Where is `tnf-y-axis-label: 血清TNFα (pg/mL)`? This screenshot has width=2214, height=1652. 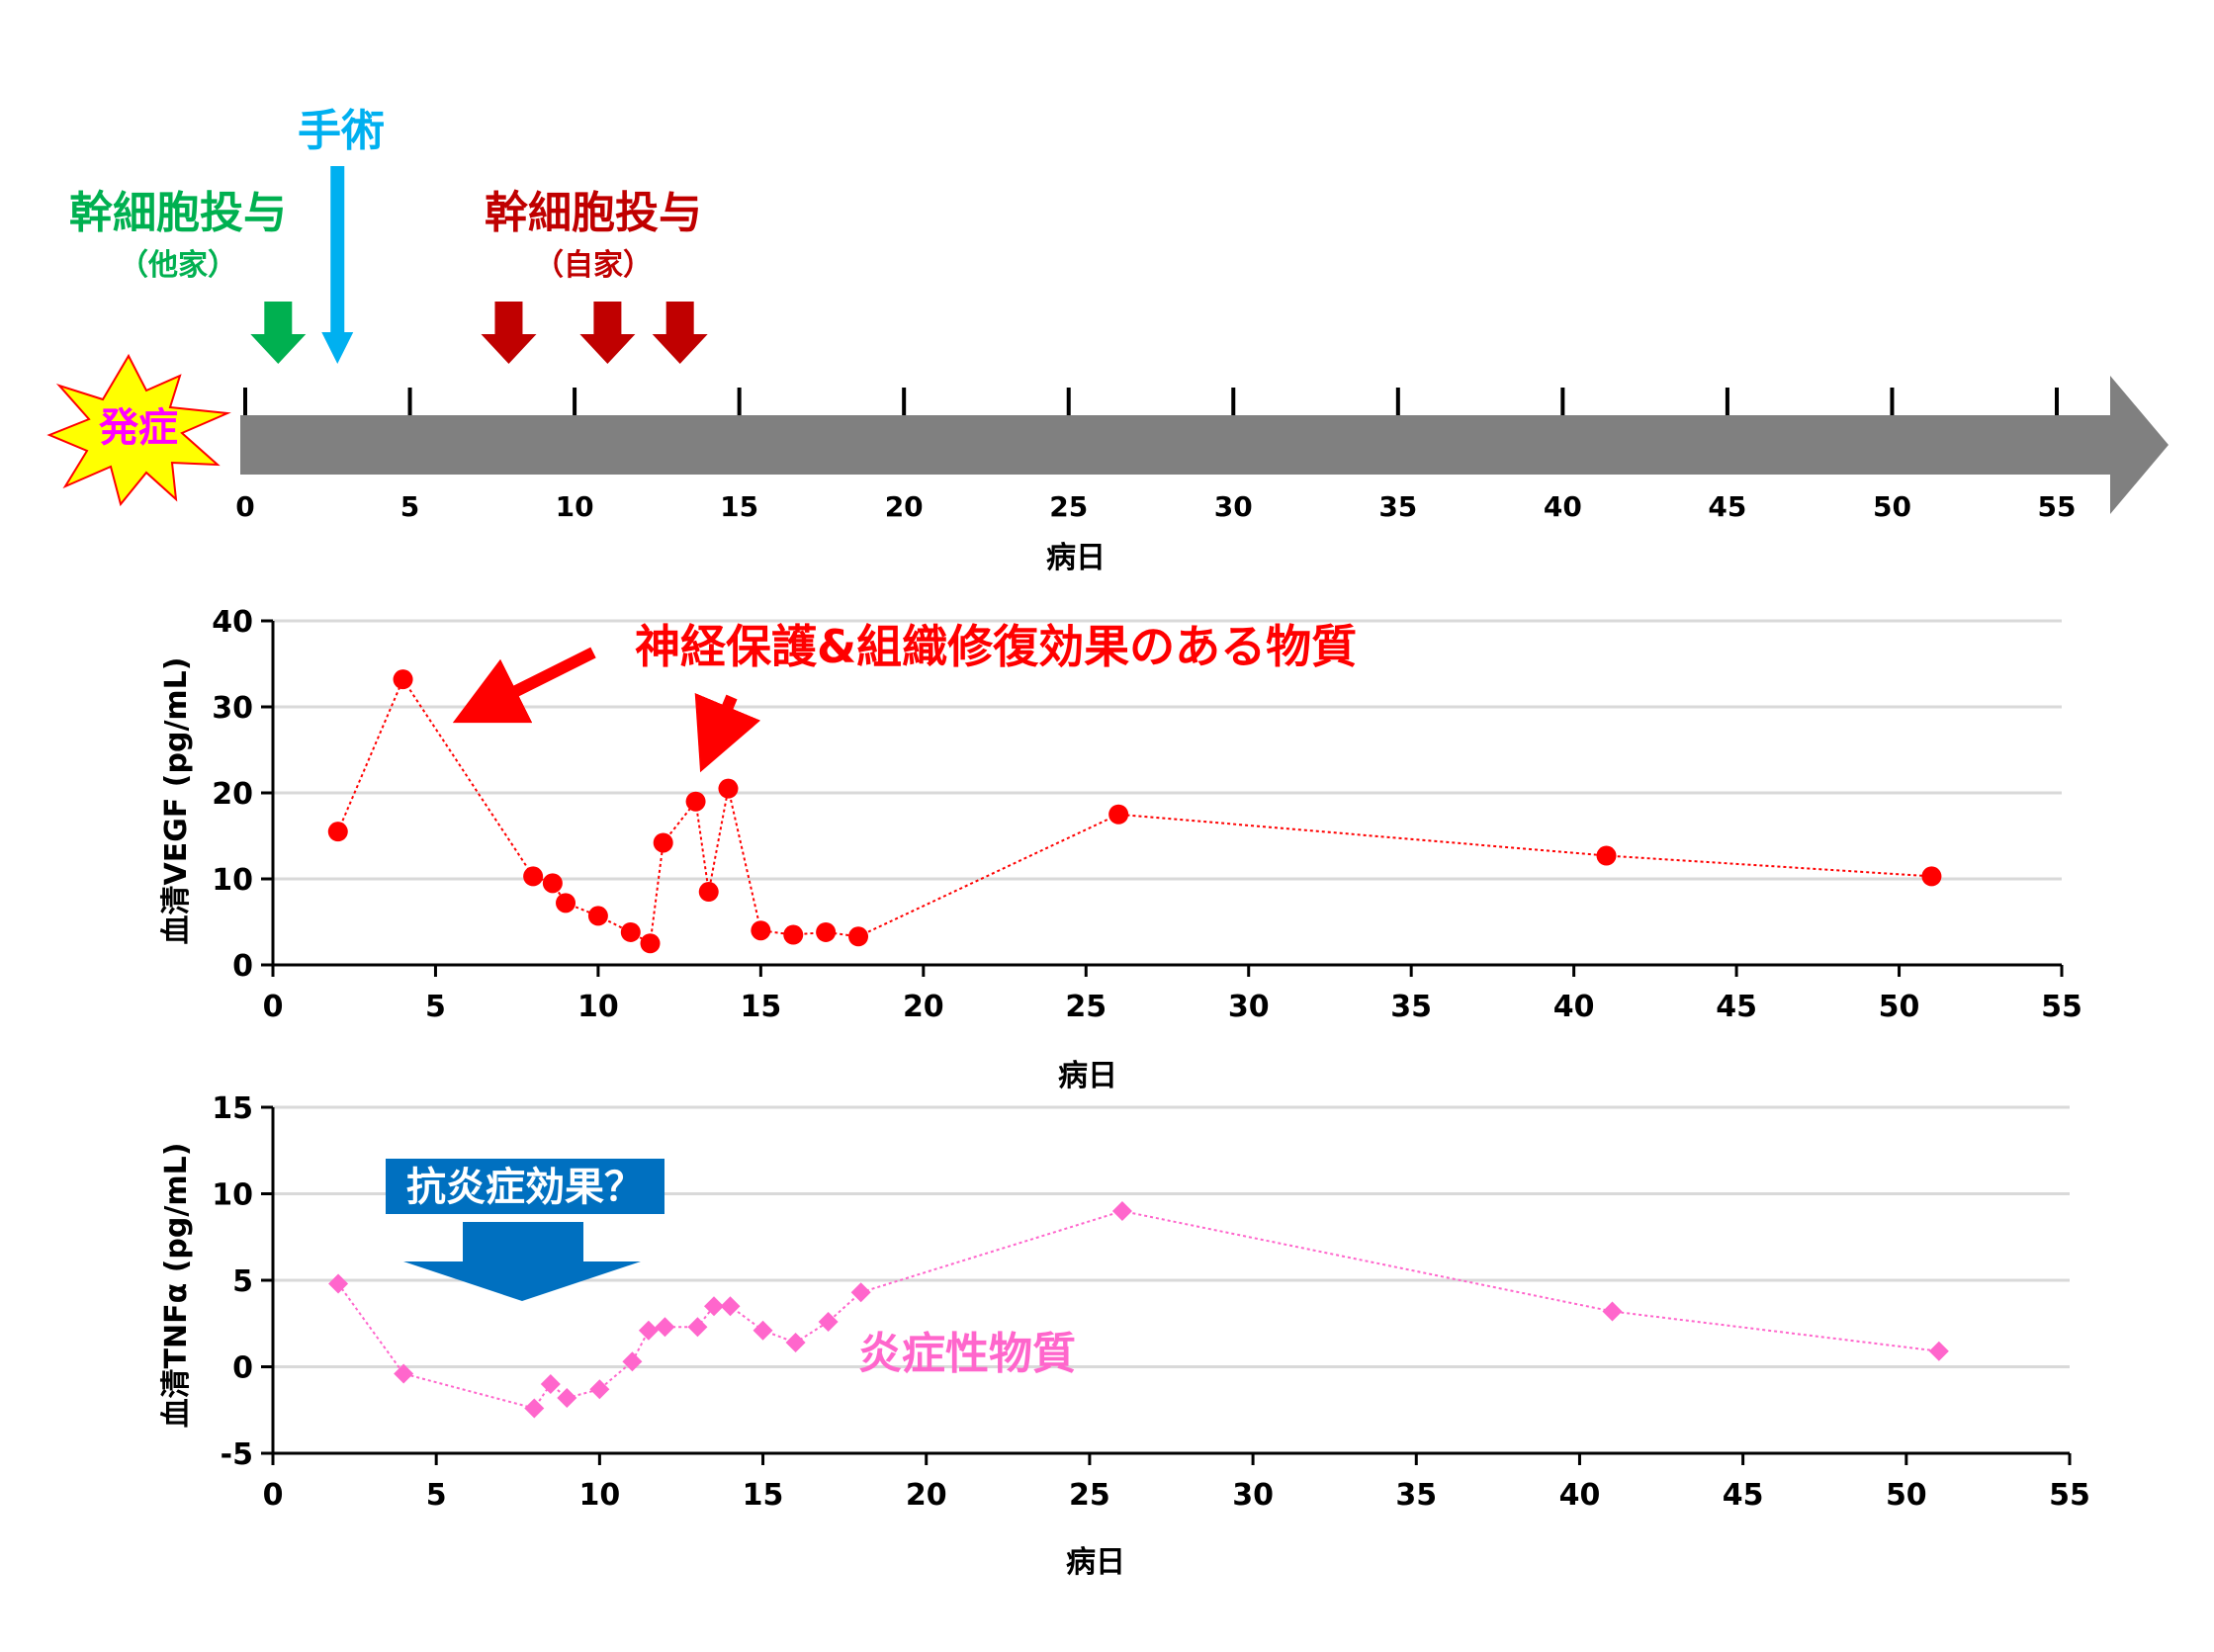
tnf-y-axis-label: 血清TNFα (pg/mL) is located at coordinates (176, 1286).